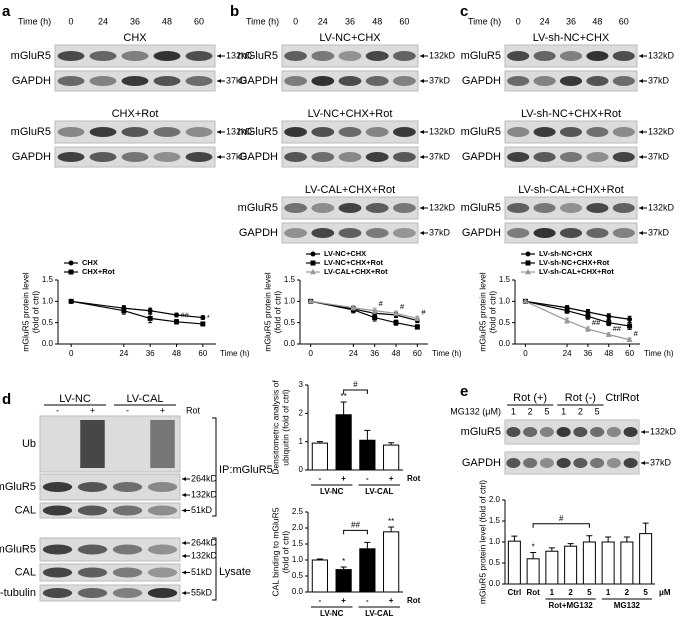 This screenshot has height=620, width=684. Describe the element at coordinates (355, 525) in the screenshot. I see `comparison-label: ##` at that location.